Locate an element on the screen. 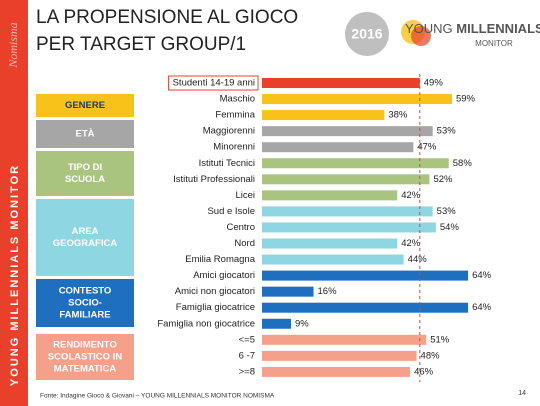 The height and width of the screenshot is (406, 540). group-label: FAMILIARE is located at coordinates (84, 315).